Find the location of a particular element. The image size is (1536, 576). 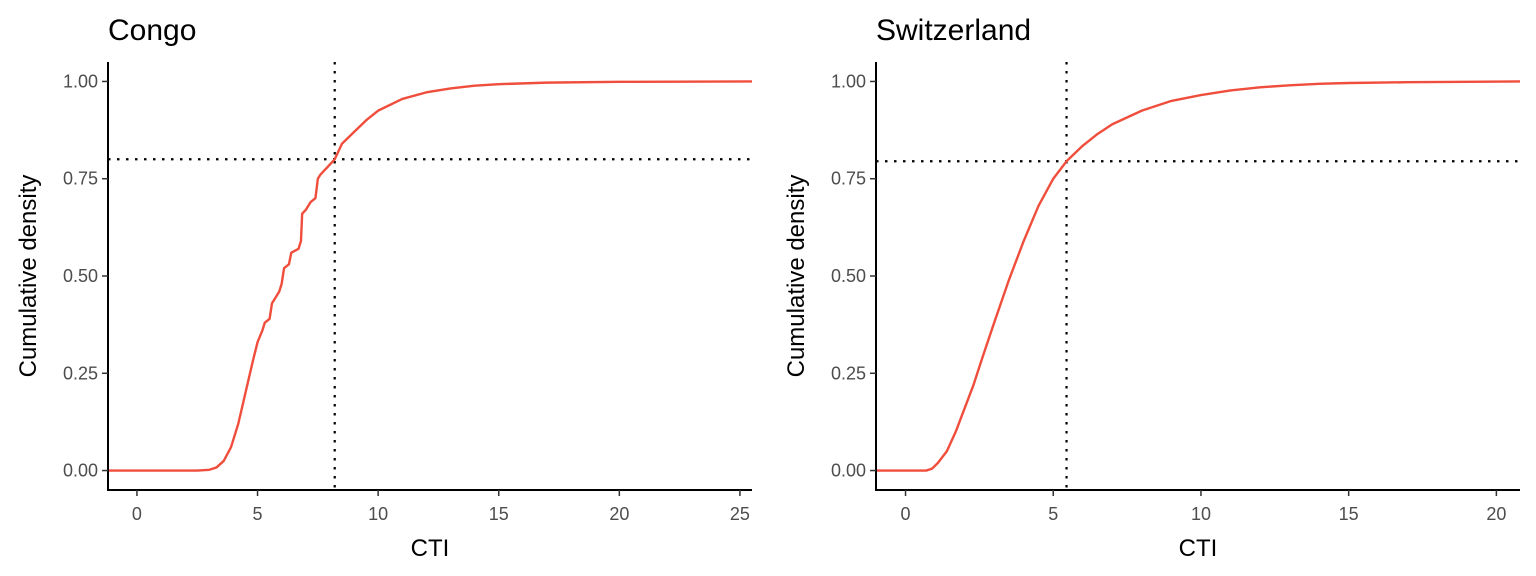

x-tick-label: 25 is located at coordinates (740, 514).